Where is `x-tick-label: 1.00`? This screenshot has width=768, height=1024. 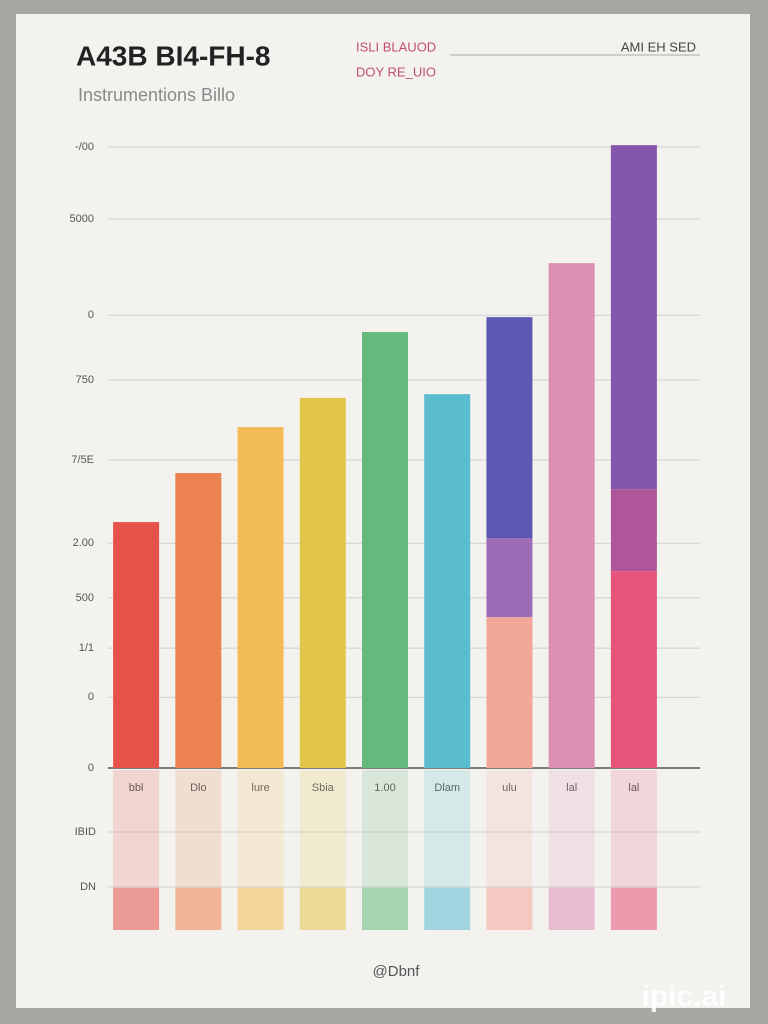 x-tick-label: 1.00 is located at coordinates (384, 788).